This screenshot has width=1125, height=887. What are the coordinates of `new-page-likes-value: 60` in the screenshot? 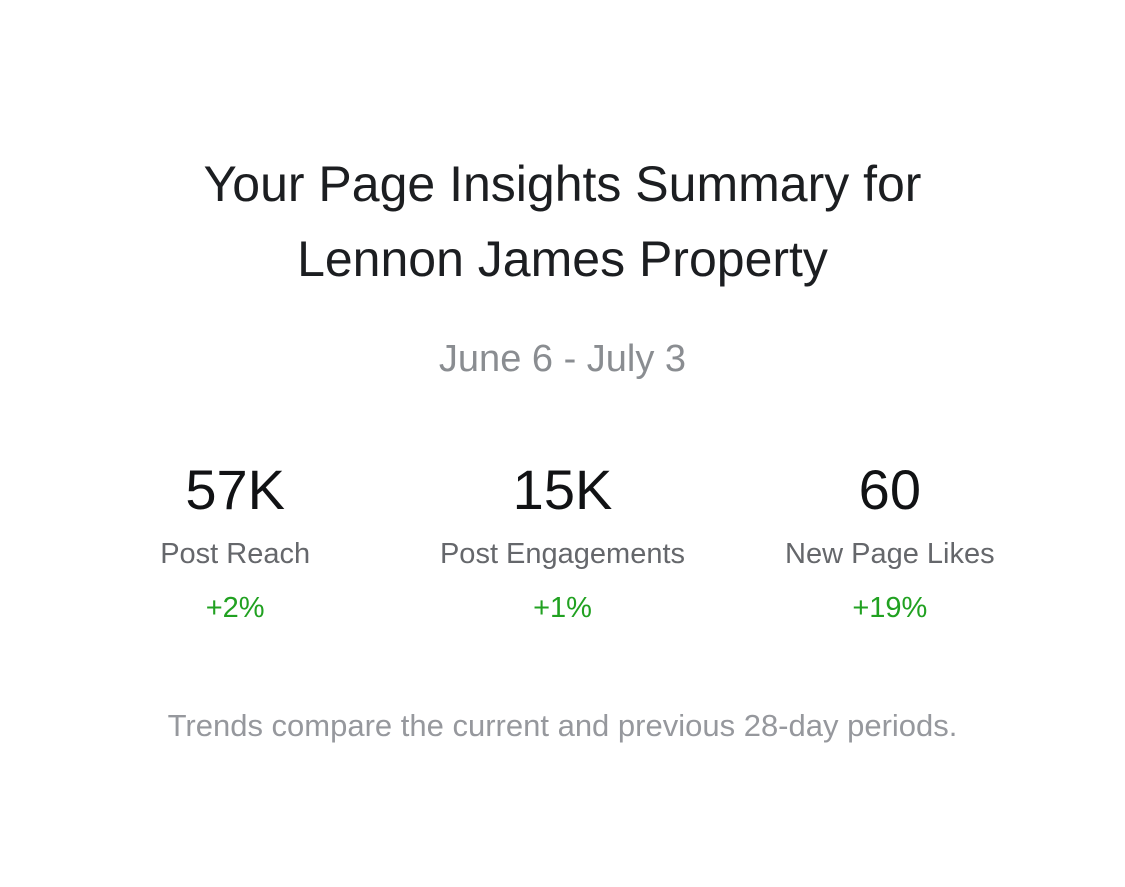 It's located at (889, 489).